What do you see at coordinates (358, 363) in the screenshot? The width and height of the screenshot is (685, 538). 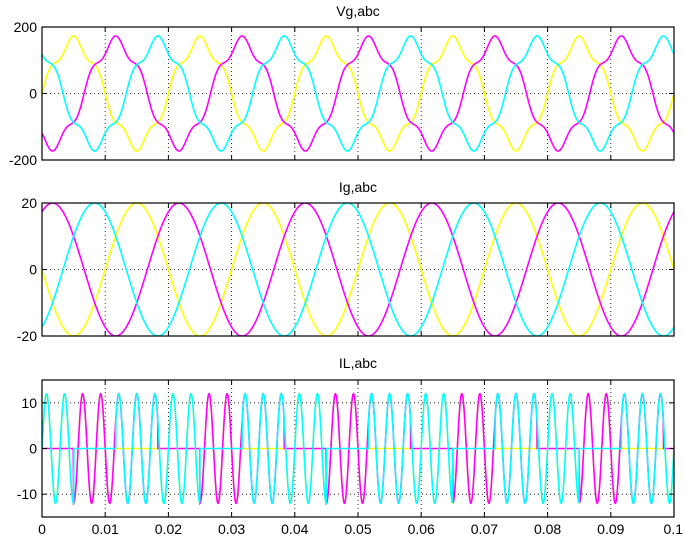 I see `subplot-il-title: IL,abc` at bounding box center [358, 363].